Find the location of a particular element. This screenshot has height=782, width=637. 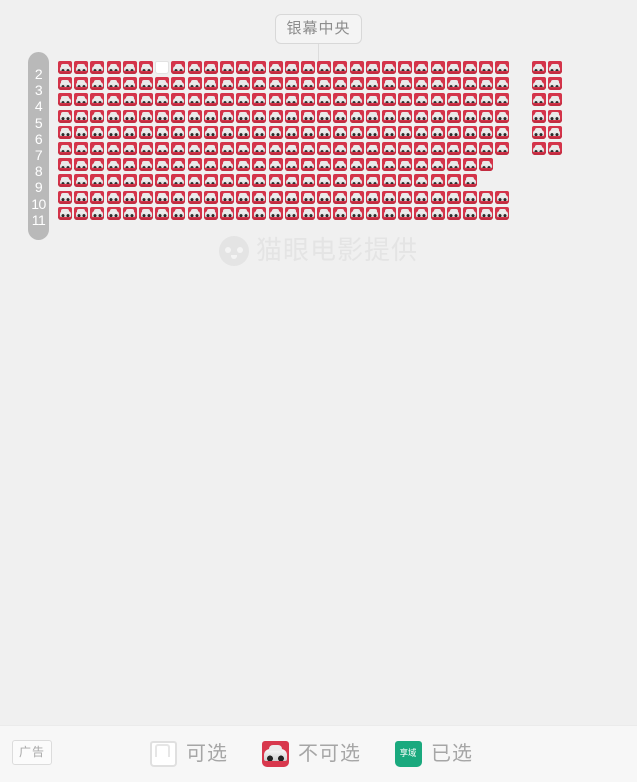

seat-r3-c23 is located at coordinates (421, 84).